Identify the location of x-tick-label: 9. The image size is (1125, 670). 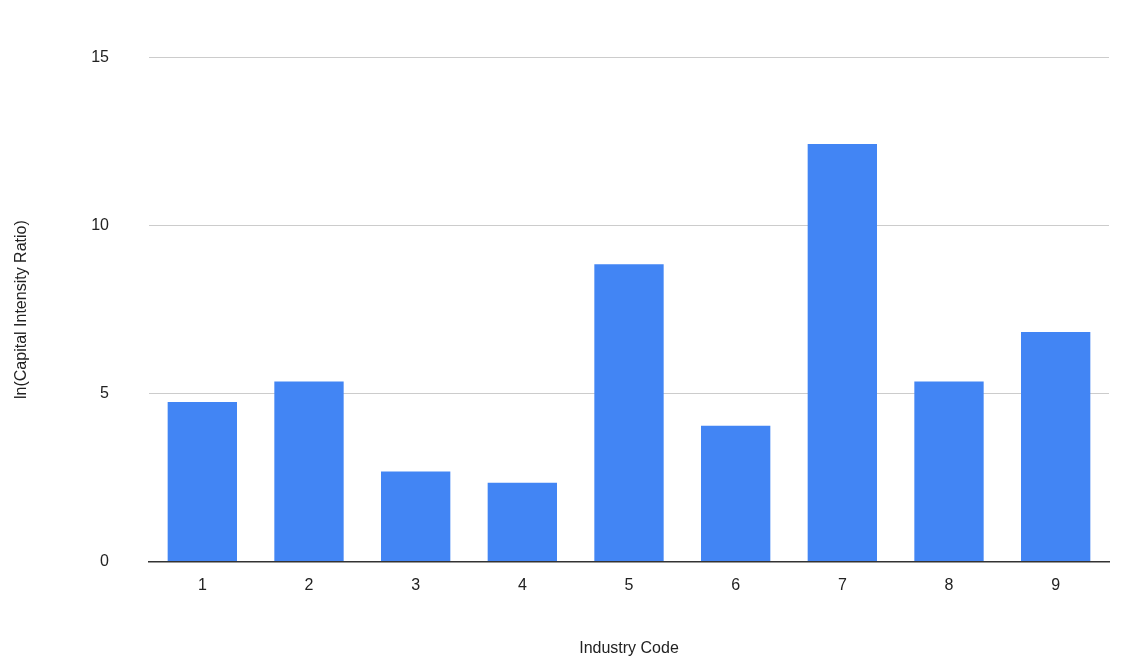
(1056, 584).